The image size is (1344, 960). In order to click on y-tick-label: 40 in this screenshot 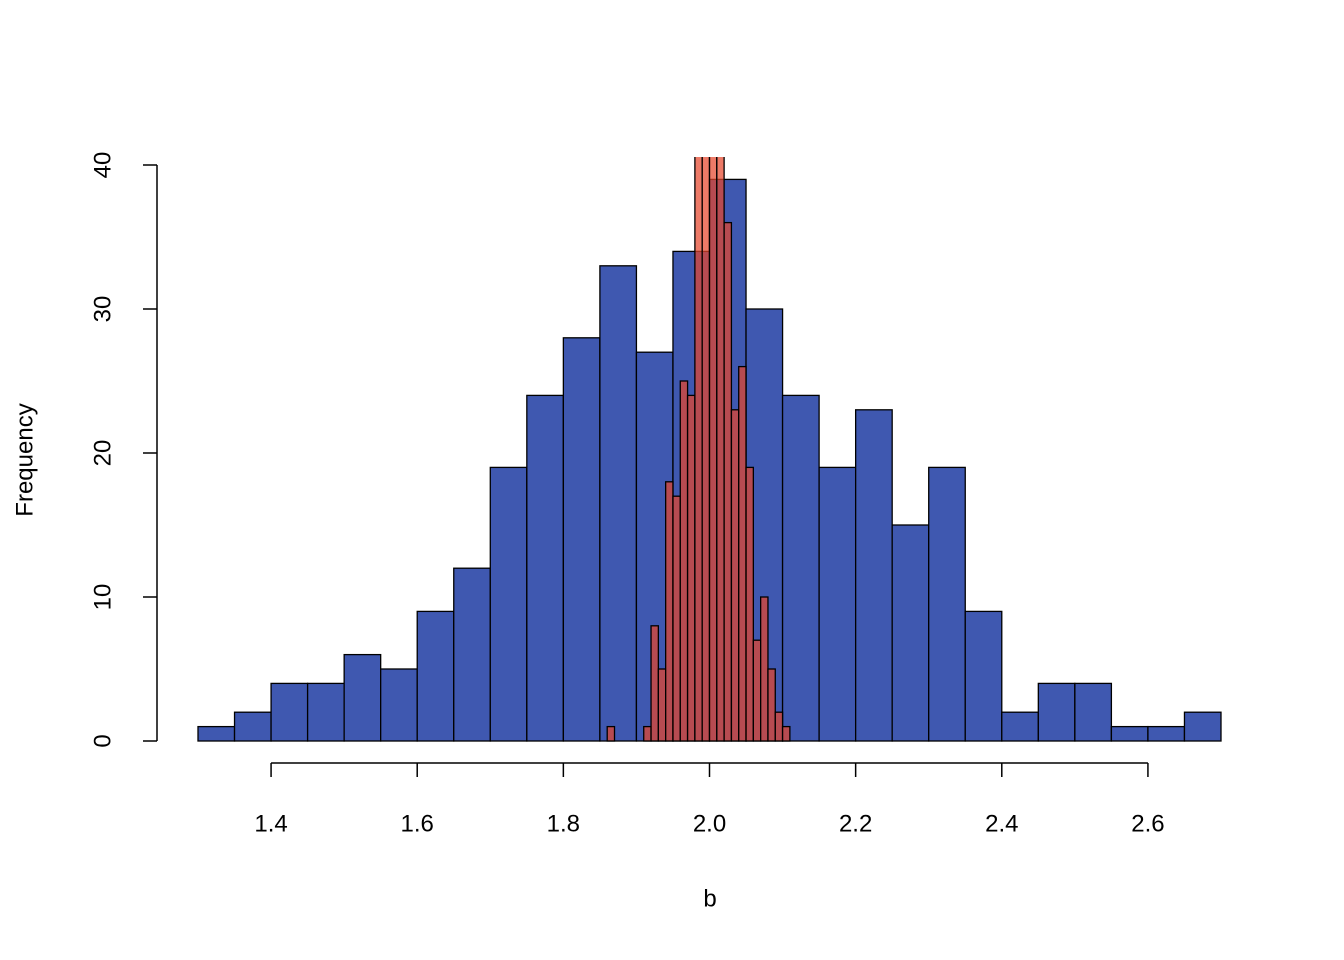, I will do `click(102, 165)`.